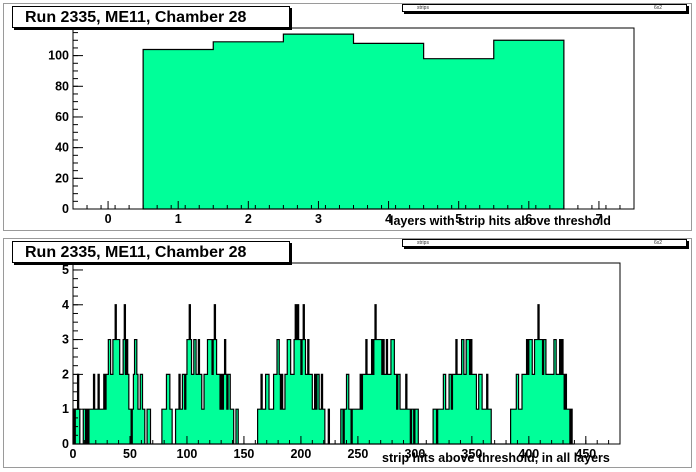 The width and height of the screenshot is (696, 472). Describe the element at coordinates (357, 454) in the screenshot. I see `x-tick-label: 250` at that location.